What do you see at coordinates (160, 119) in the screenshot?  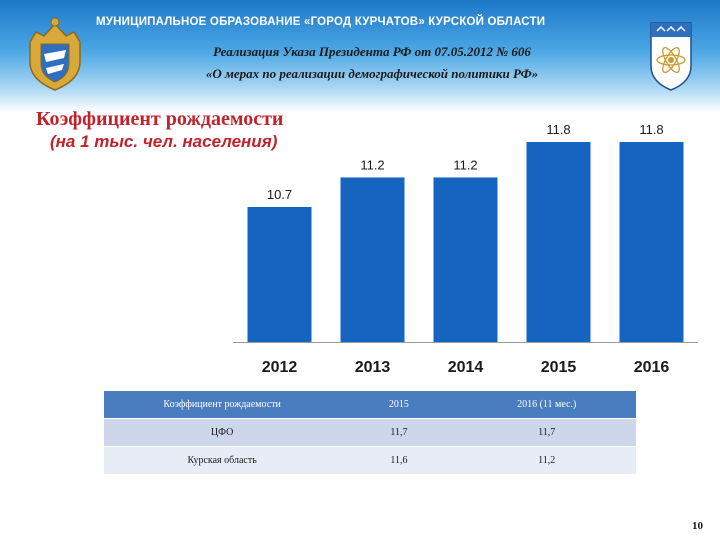 I see `chart-title: Коэффициент рождаемости` at bounding box center [160, 119].